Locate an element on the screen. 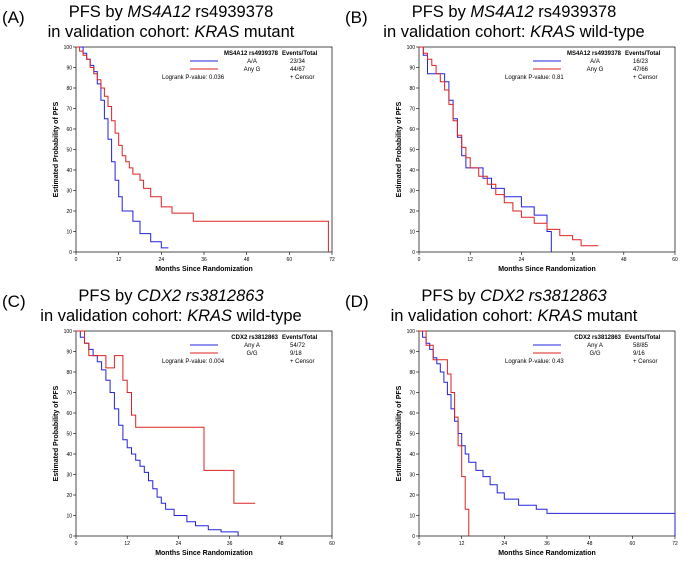 This screenshot has height=568, width=685. legend-pvalue: Logrank P-value: 0.43 is located at coordinates (534, 362).